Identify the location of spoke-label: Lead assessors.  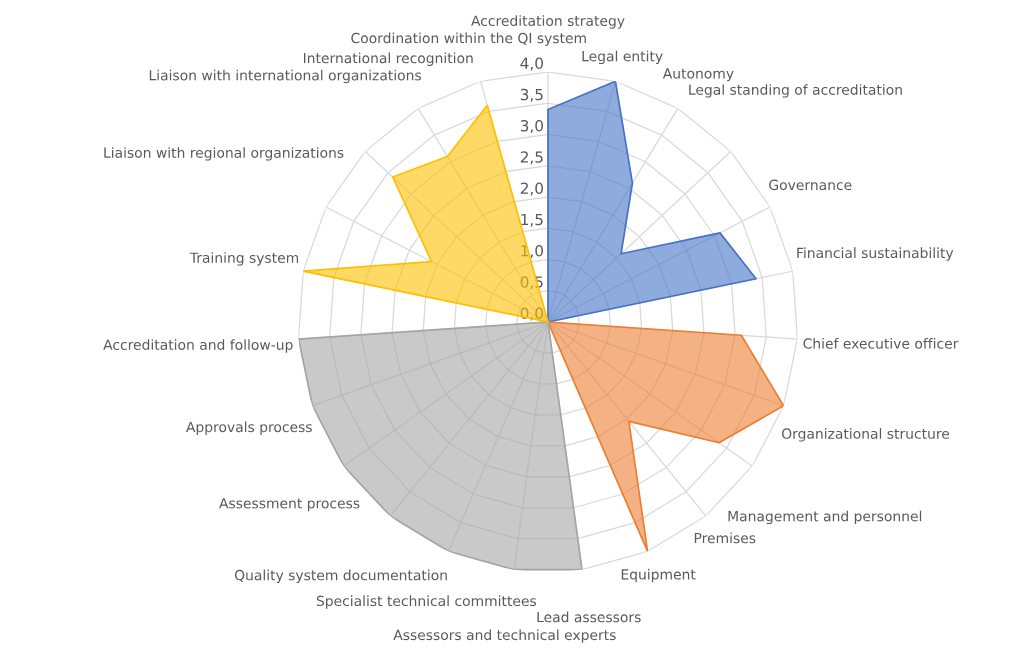
(589, 617).